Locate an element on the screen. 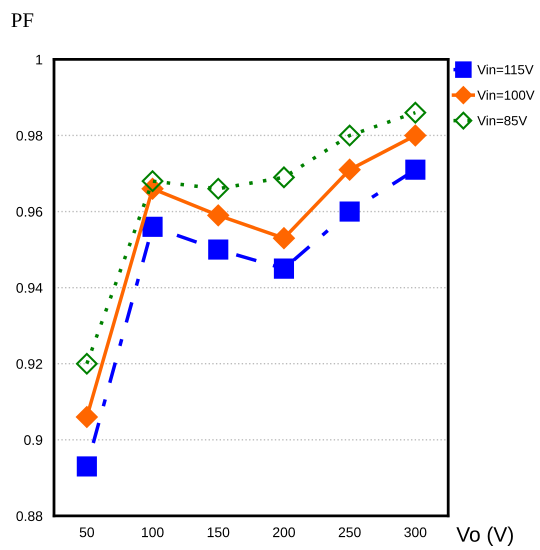  y-tick-label: 0.94 is located at coordinates (29, 287).